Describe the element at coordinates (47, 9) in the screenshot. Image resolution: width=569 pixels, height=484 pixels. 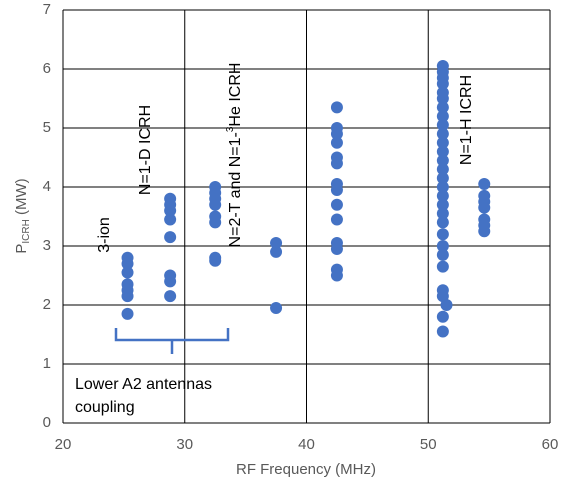
I see `y-tick-label: 7` at that location.